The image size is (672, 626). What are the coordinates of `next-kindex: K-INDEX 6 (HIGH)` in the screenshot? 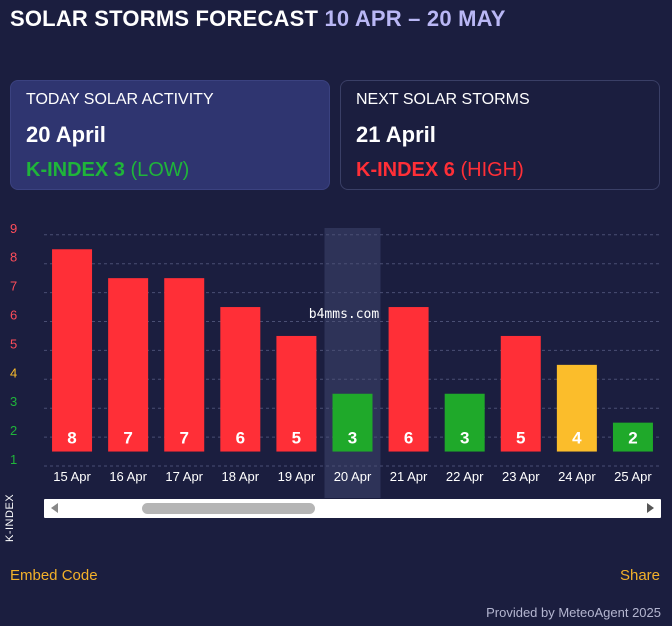 It's located at (500, 170).